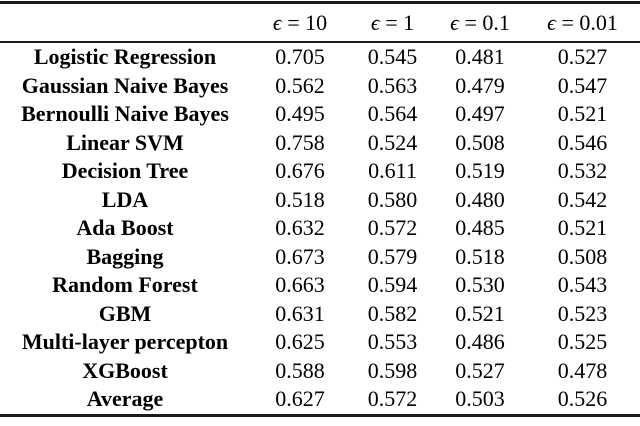 Image resolution: width=640 pixels, height=426 pixels. I want to click on cell-value: 0.588, so click(300, 370).